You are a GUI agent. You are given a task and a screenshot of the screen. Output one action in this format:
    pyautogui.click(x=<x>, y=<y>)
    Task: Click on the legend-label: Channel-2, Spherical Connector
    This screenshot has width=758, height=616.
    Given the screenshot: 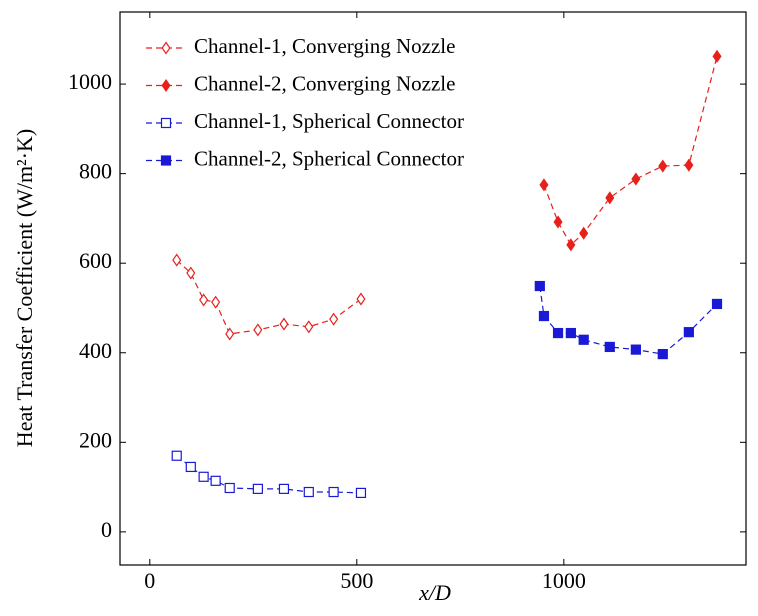 What is the action you would take?
    pyautogui.click(x=329, y=158)
    